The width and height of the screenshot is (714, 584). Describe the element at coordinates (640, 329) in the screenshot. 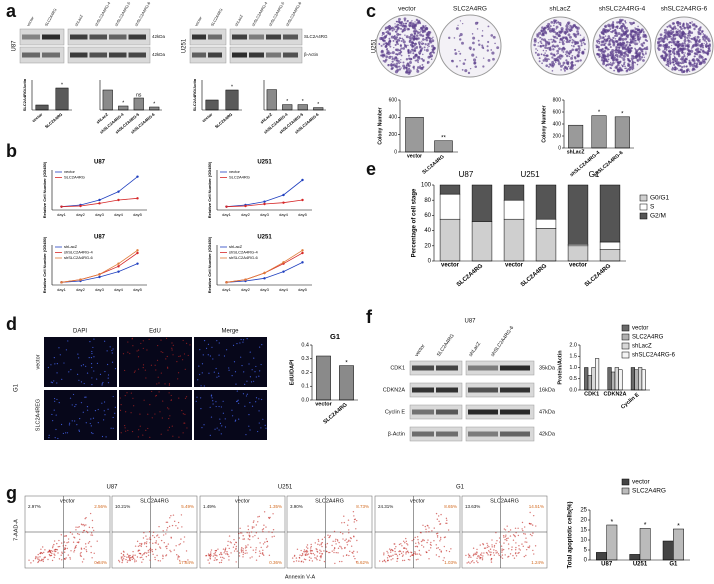

I see `legend-label: vector` at that location.